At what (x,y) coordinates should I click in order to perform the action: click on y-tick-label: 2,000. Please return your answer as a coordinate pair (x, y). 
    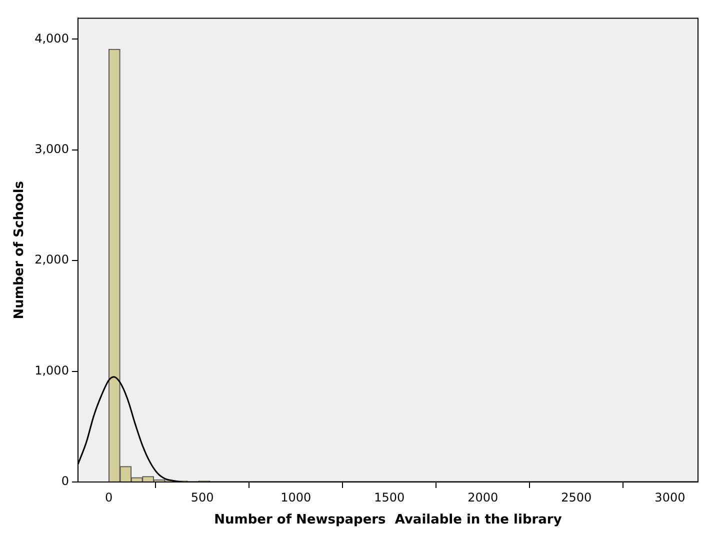
    Looking at the image, I should click on (51, 259).